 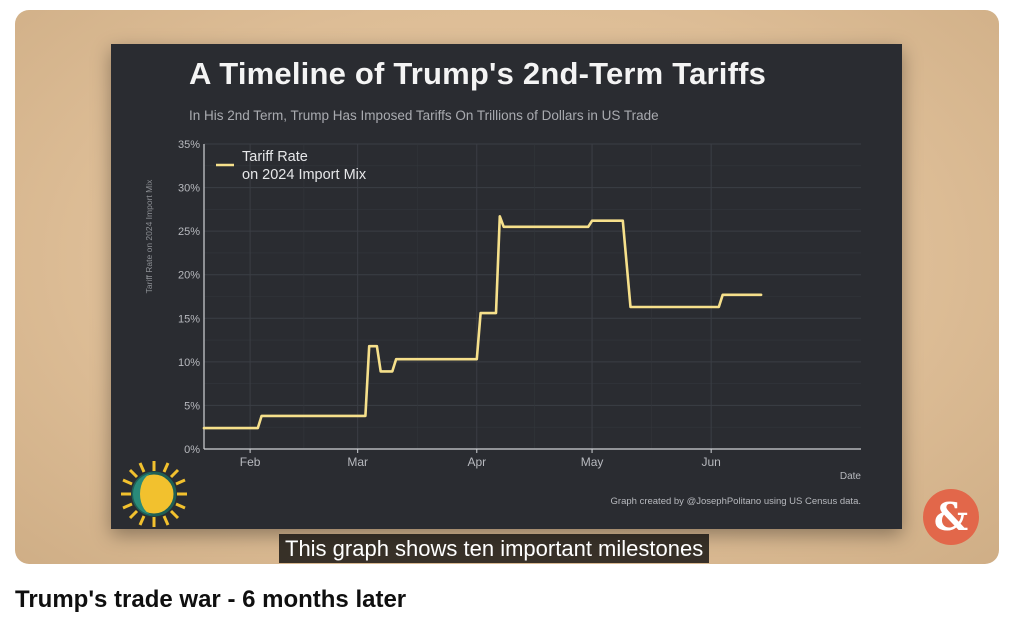 What do you see at coordinates (211, 599) in the screenshot?
I see `video-title: Trump's trade war - 6 months later` at bounding box center [211, 599].